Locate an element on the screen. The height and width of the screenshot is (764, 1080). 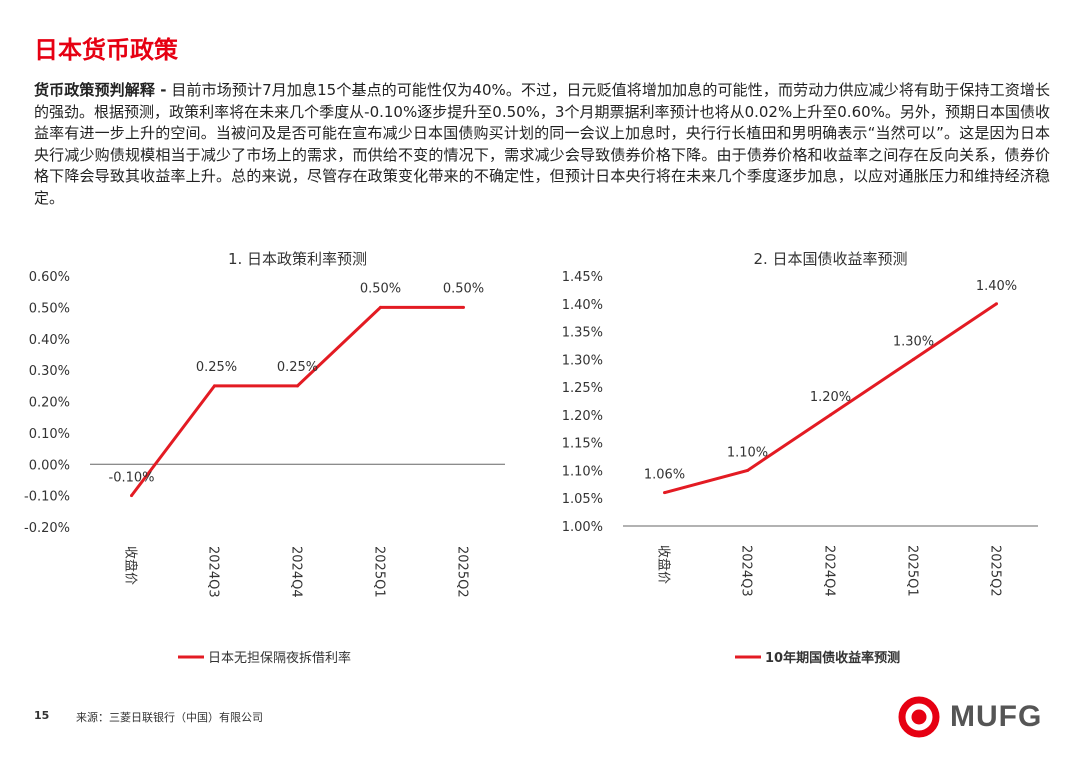
y-tick-label: 1.40% is located at coordinates (582, 305).